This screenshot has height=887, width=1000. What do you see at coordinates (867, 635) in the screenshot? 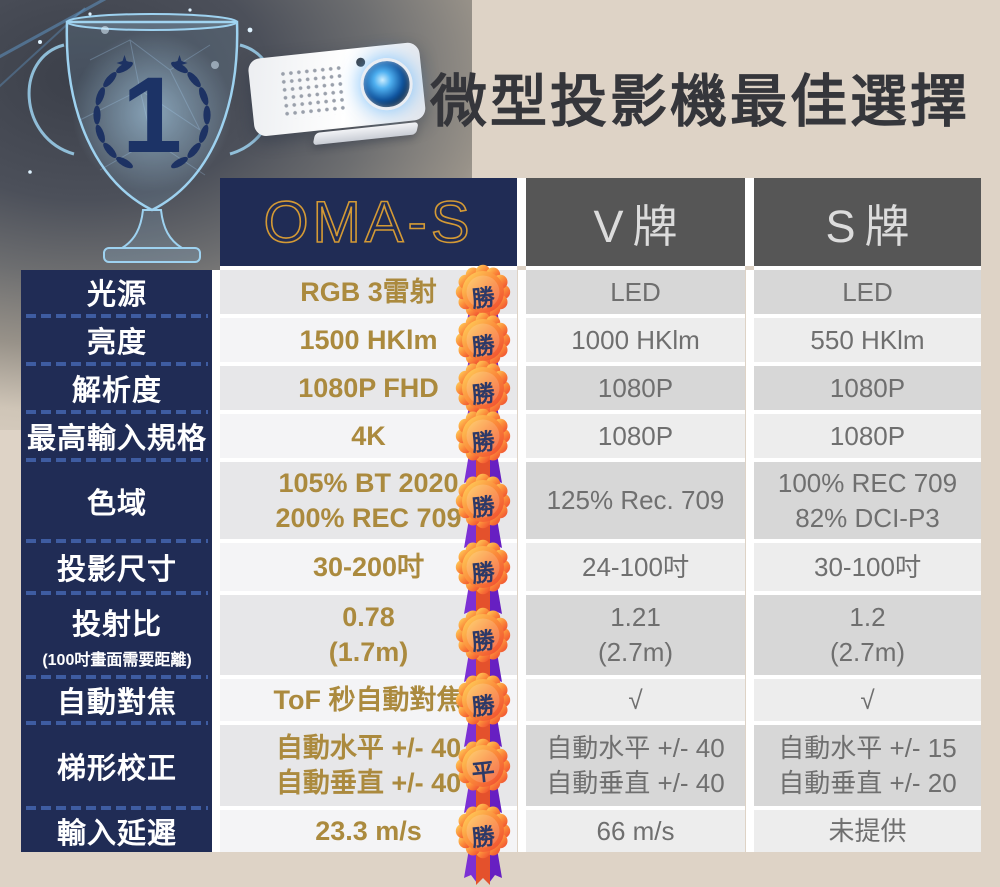
I see `table-cell: 1.2 (2.7m)` at bounding box center [867, 635].